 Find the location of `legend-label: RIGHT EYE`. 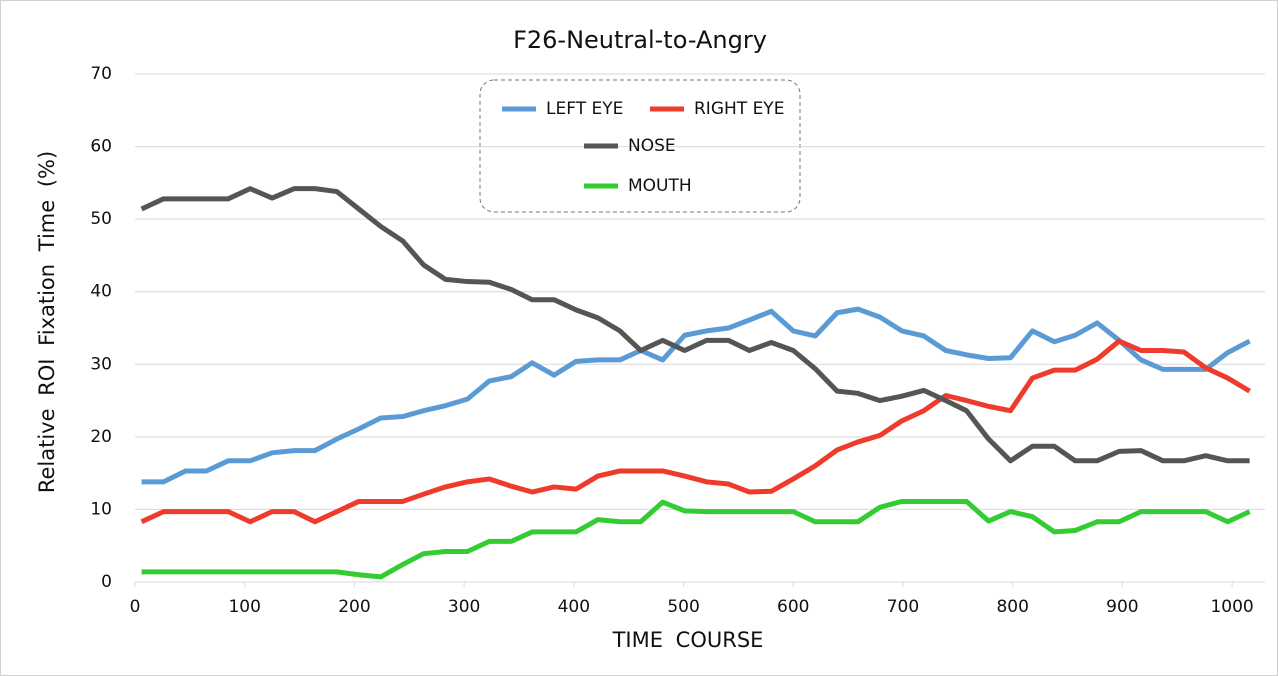

legend-label: RIGHT EYE is located at coordinates (739, 109).